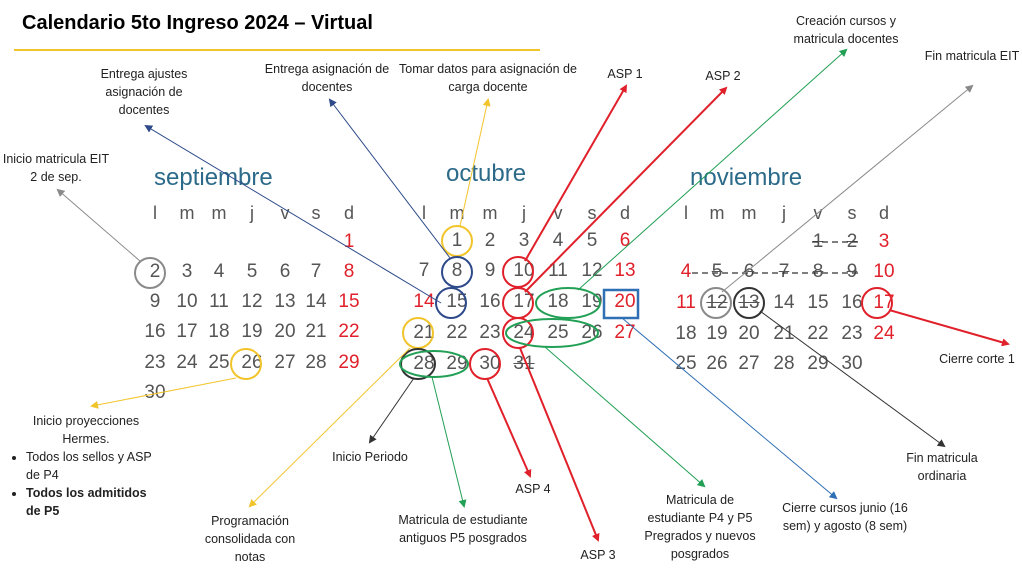  Describe the element at coordinates (846, 30) in the screenshot. I see `annotation-creacion: Creación cursos y matricula docentes` at that location.